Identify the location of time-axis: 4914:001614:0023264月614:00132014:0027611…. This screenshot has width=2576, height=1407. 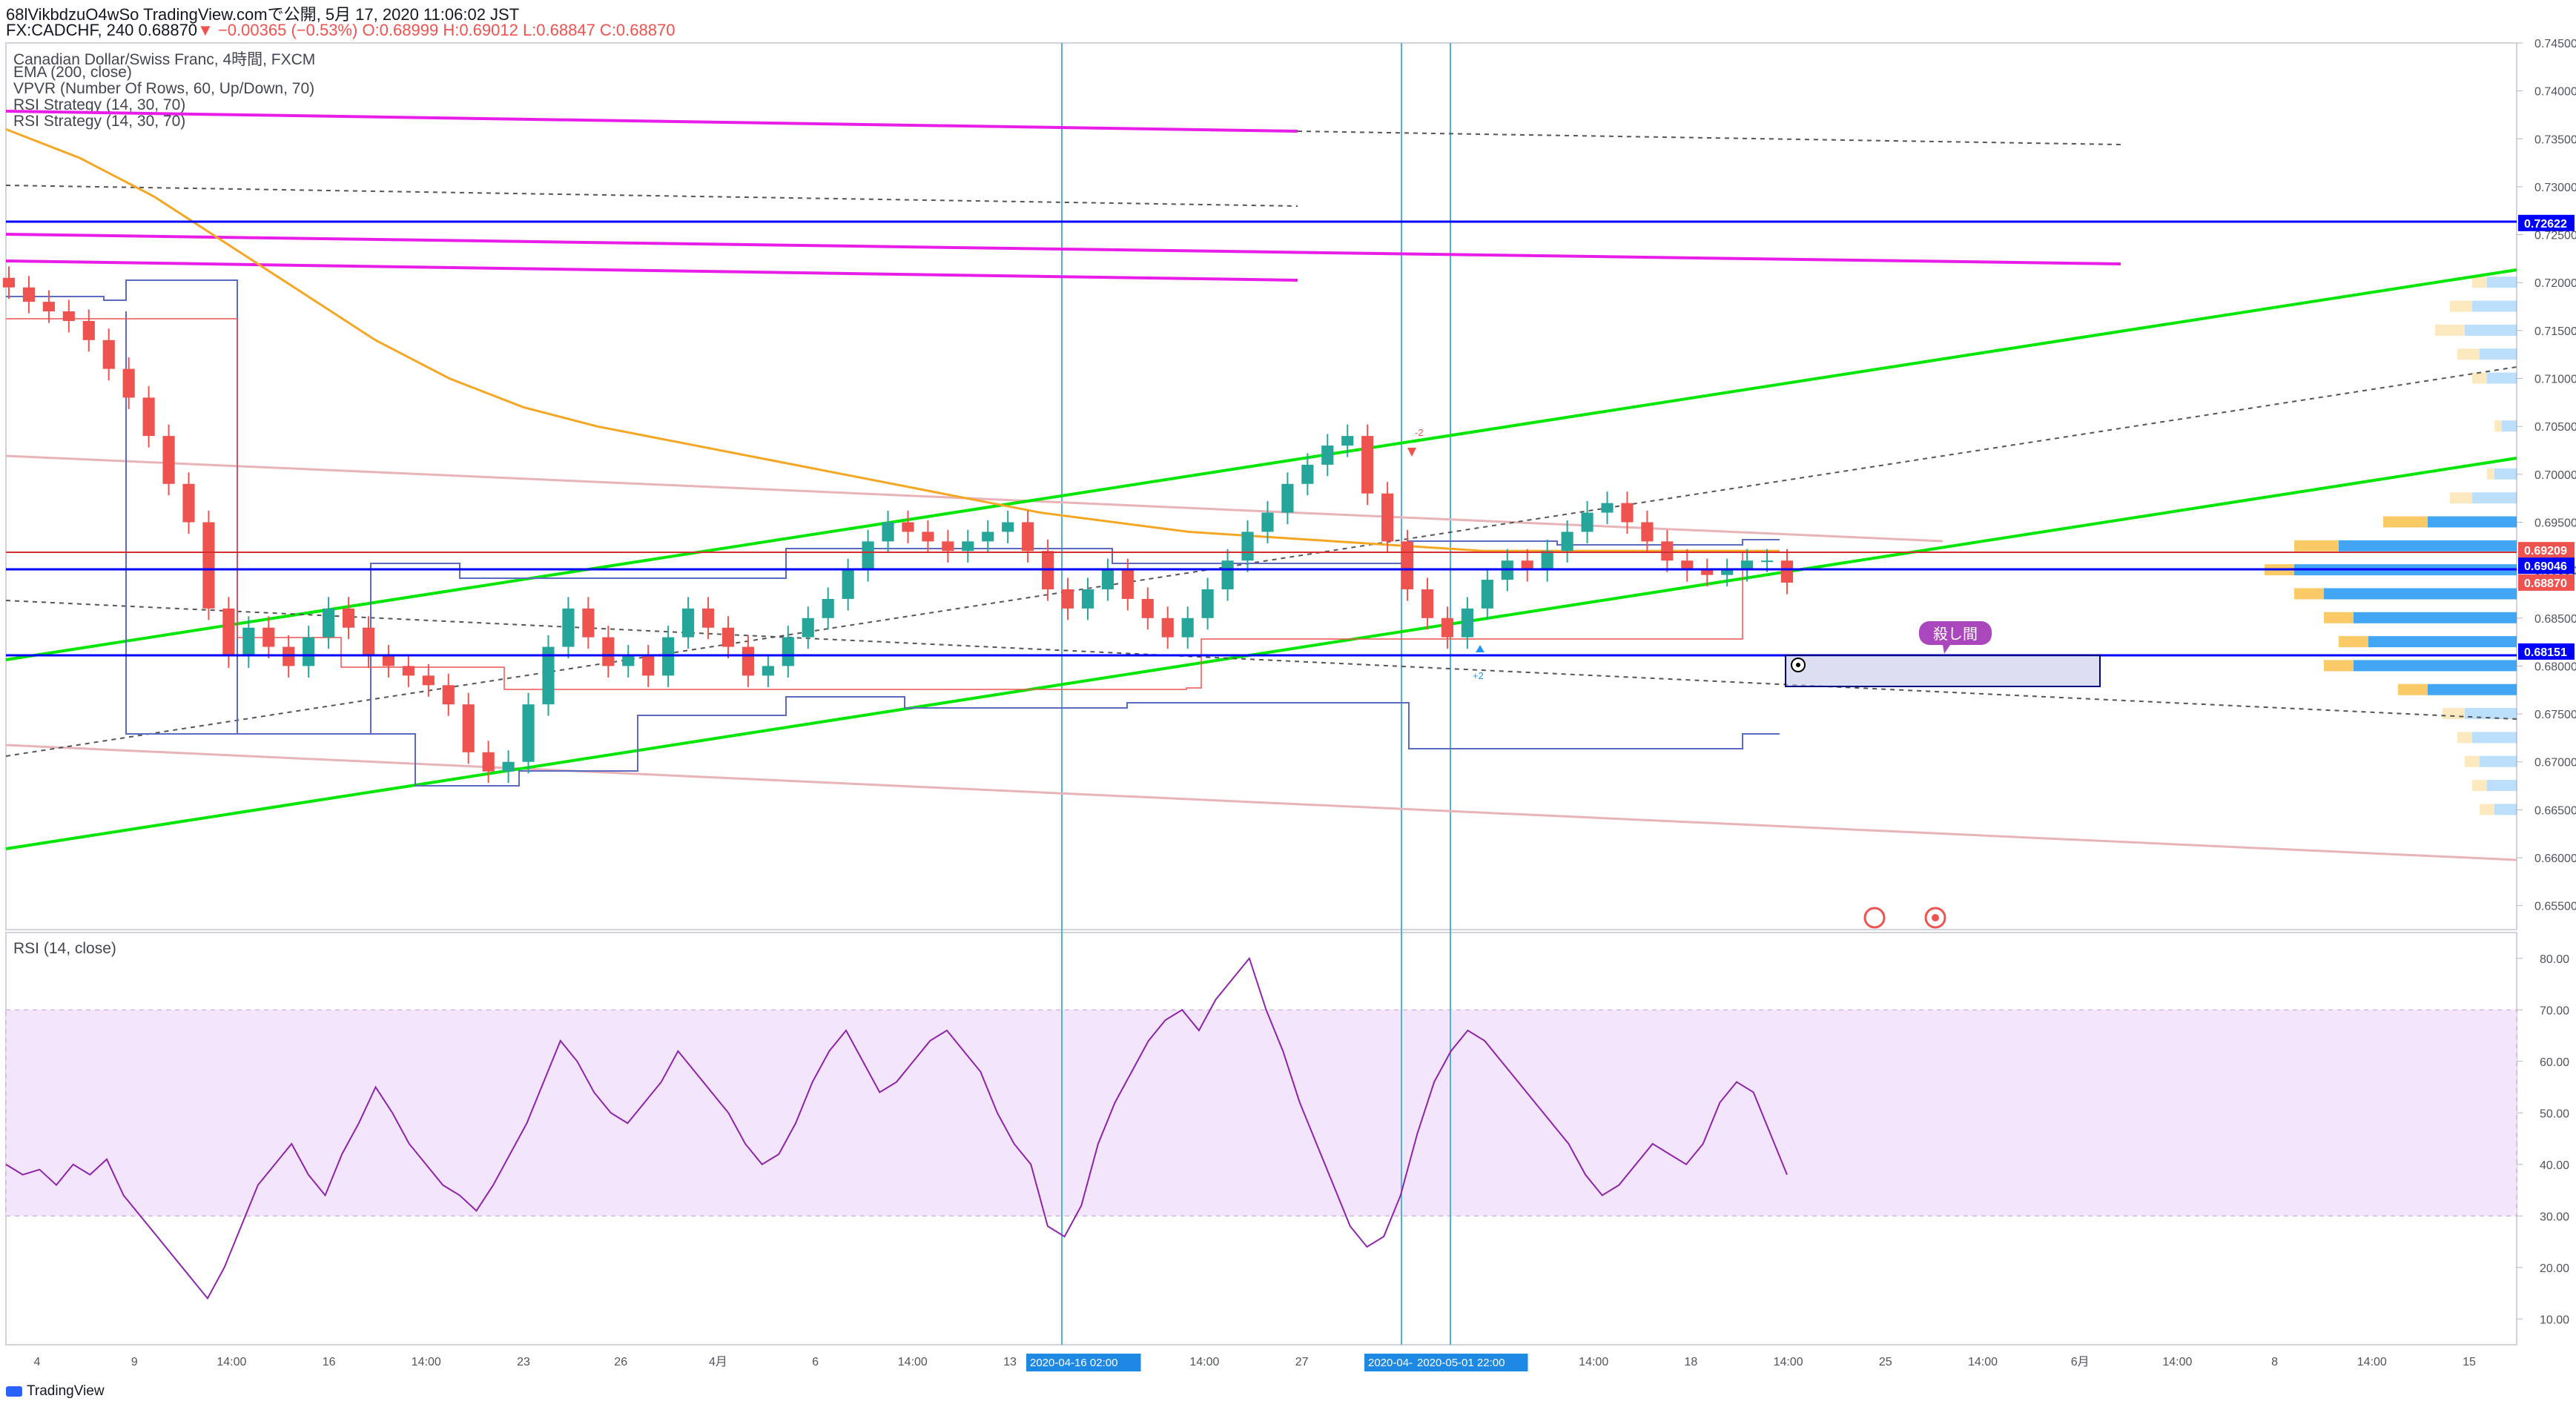
(1255, 1362).